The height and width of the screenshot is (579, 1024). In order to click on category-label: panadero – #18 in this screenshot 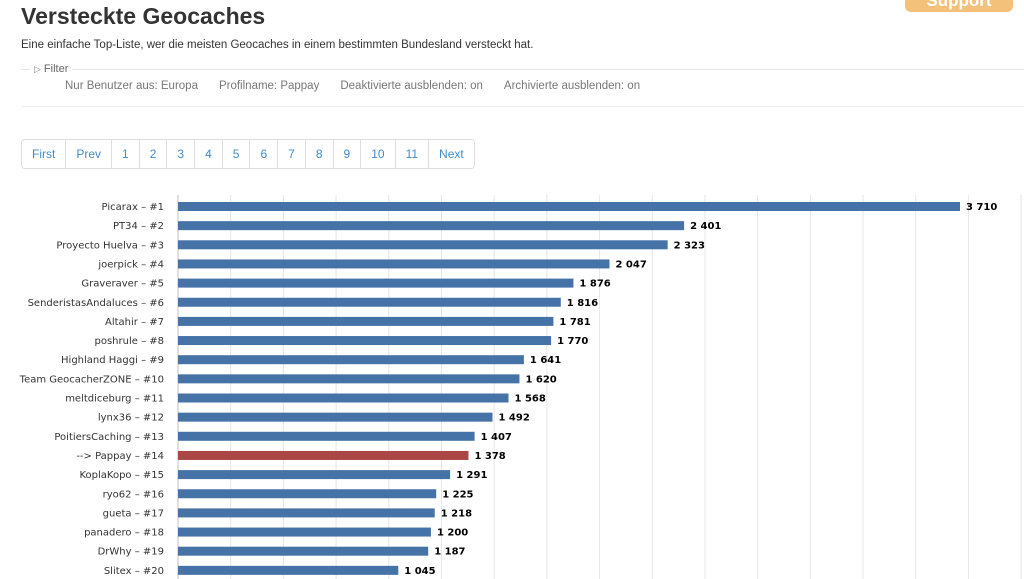, I will do `click(124, 533)`.